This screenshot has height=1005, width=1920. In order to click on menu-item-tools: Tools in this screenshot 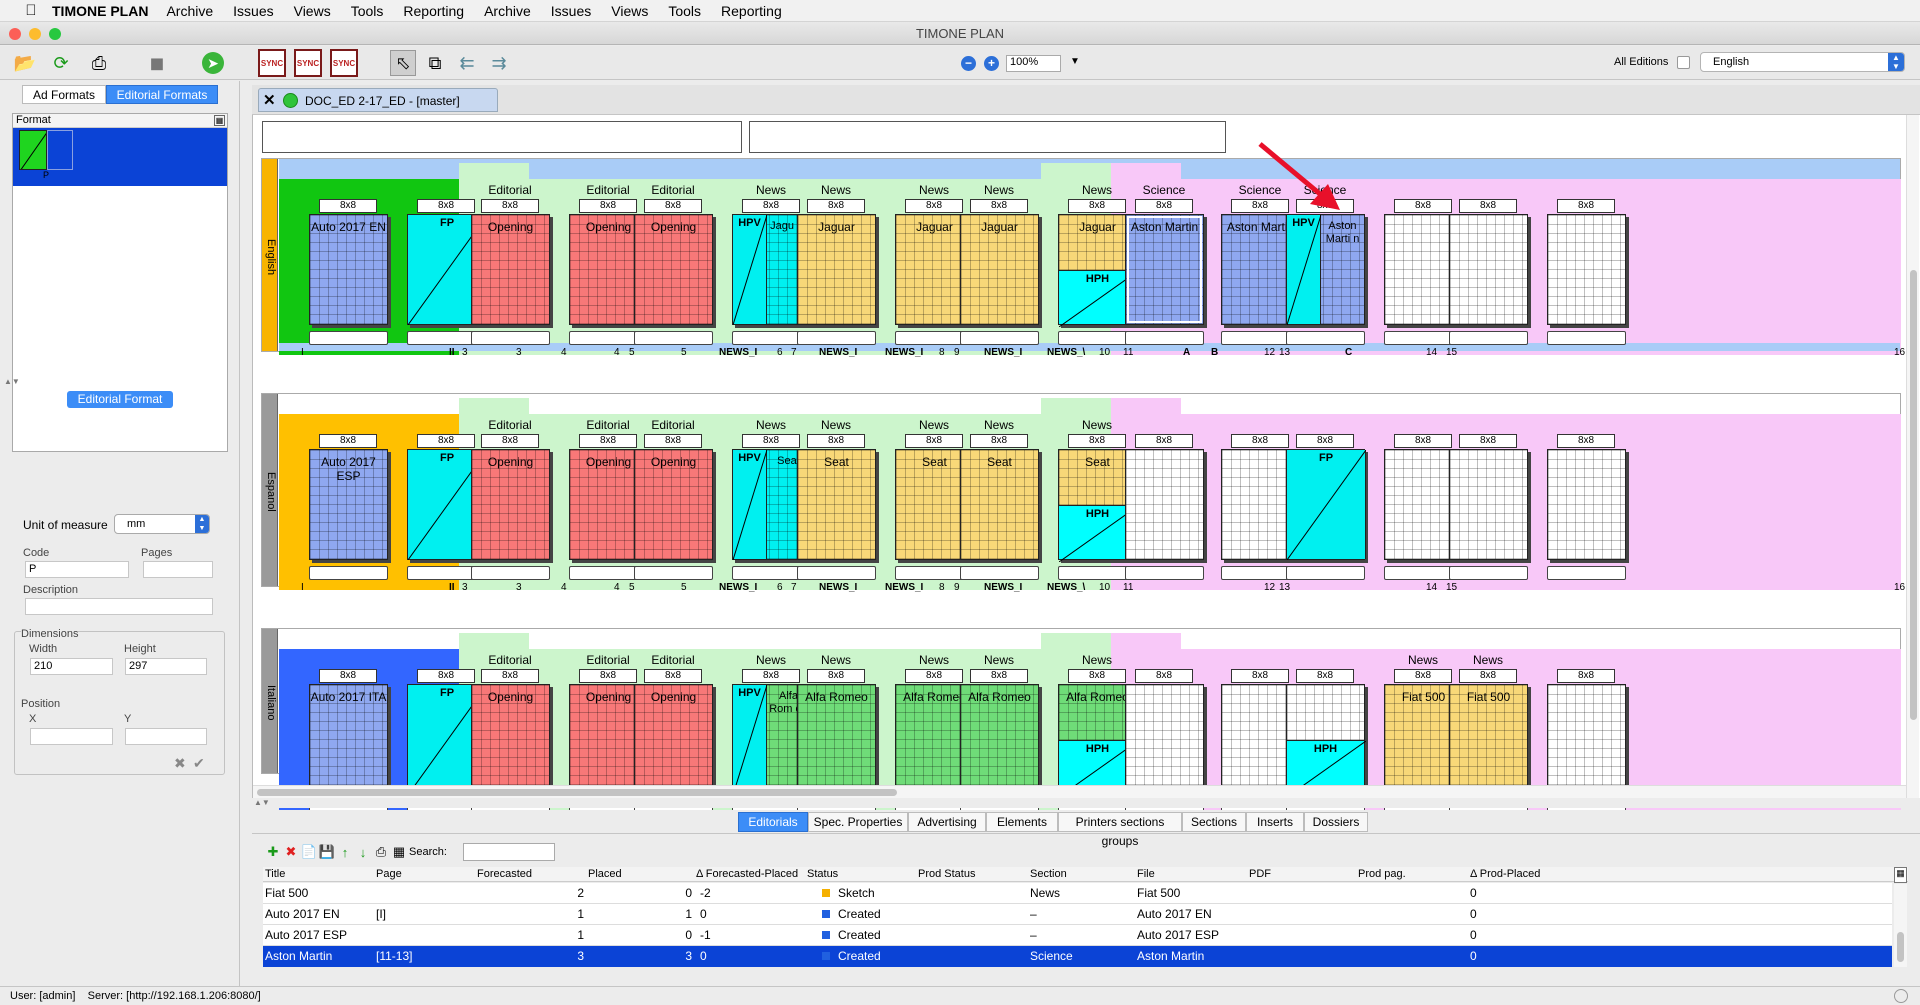, I will do `click(367, 10)`.